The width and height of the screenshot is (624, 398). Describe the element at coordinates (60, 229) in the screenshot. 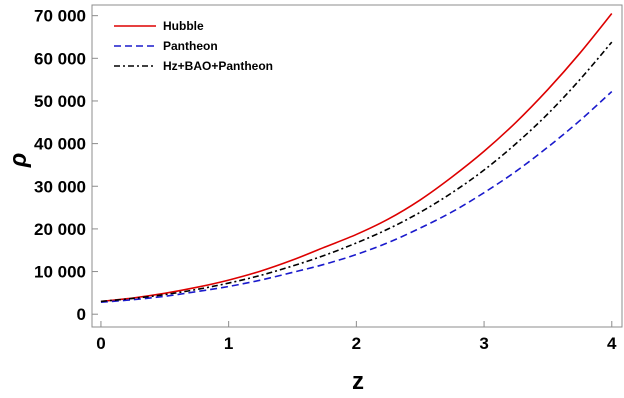

I see `y-tick-label: 20 000` at that location.